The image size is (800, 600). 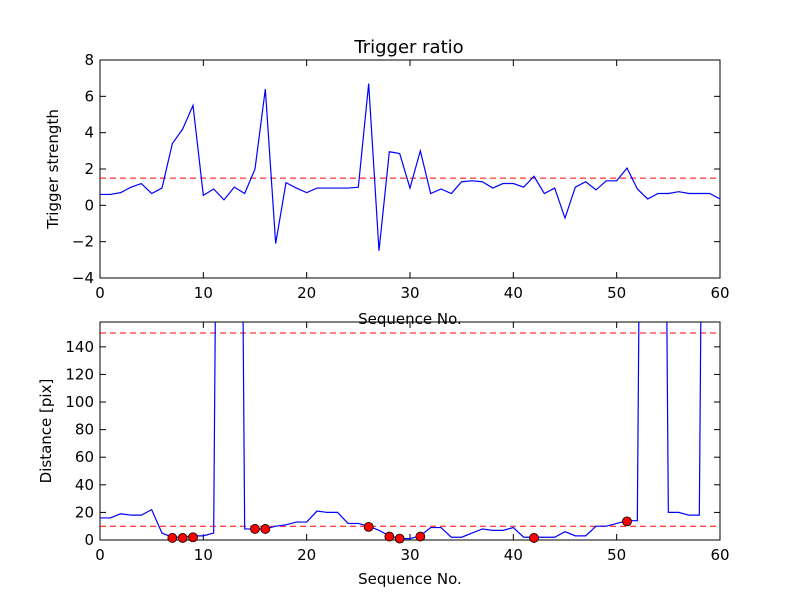 What do you see at coordinates (719, 293) in the screenshot?
I see `x-tick-label-top: 60` at bounding box center [719, 293].